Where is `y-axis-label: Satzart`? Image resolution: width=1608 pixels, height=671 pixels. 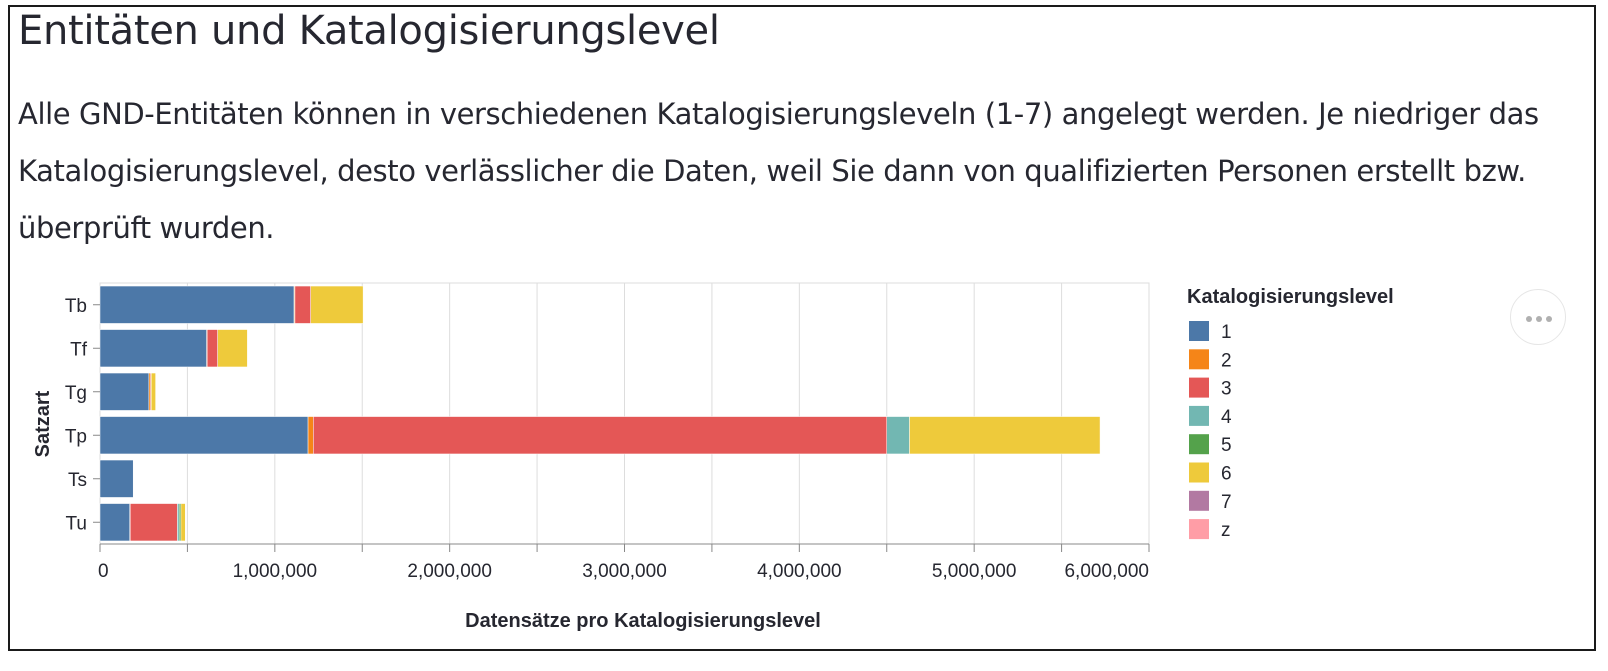 y-axis-label: Satzart is located at coordinates (43, 423).